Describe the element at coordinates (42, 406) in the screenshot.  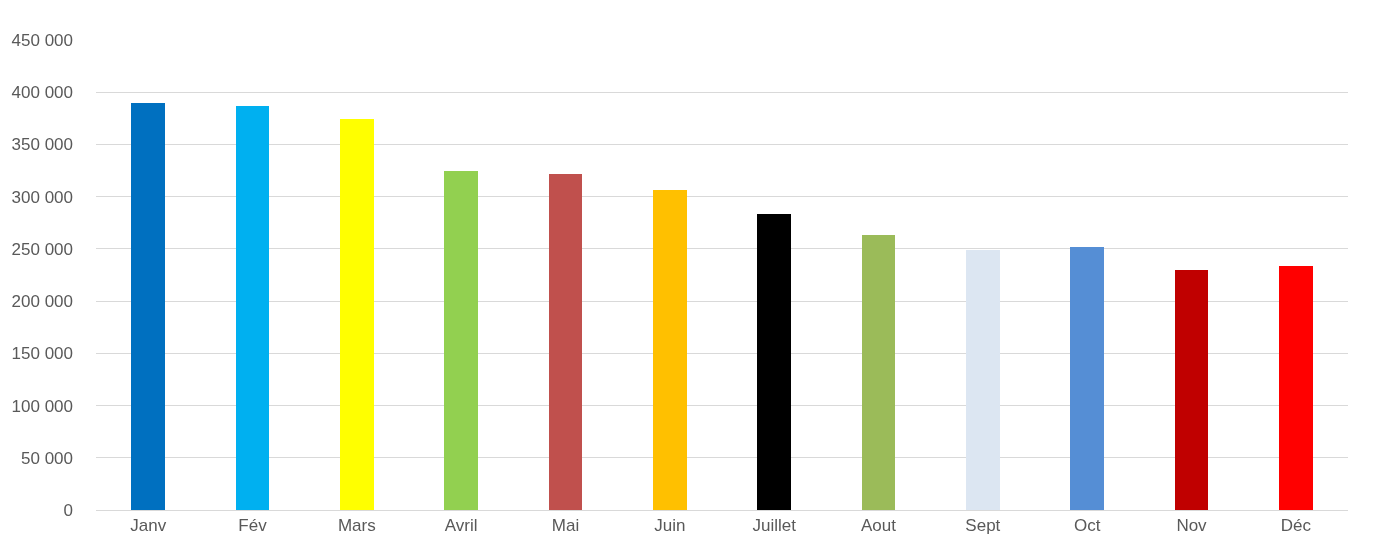
I see `y-tick-label: 100 000` at that location.